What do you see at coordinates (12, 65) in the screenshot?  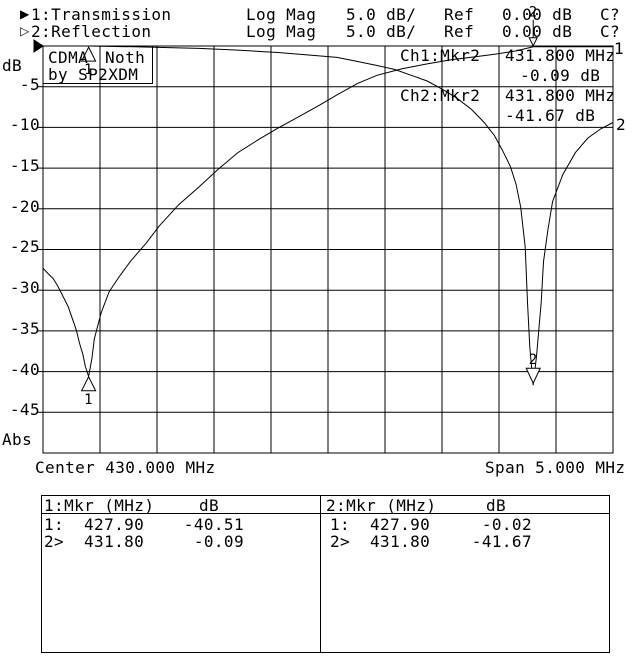 I see `y-axis-unit-label: dB` at bounding box center [12, 65].